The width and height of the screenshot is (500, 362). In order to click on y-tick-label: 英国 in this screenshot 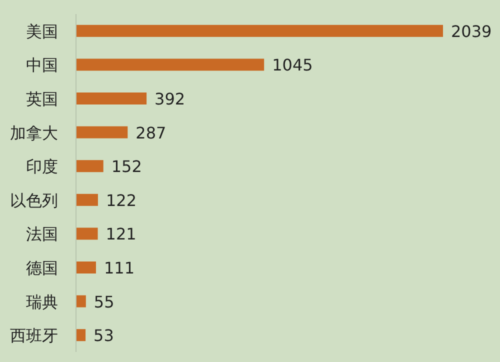, I will do `click(42, 99)`.